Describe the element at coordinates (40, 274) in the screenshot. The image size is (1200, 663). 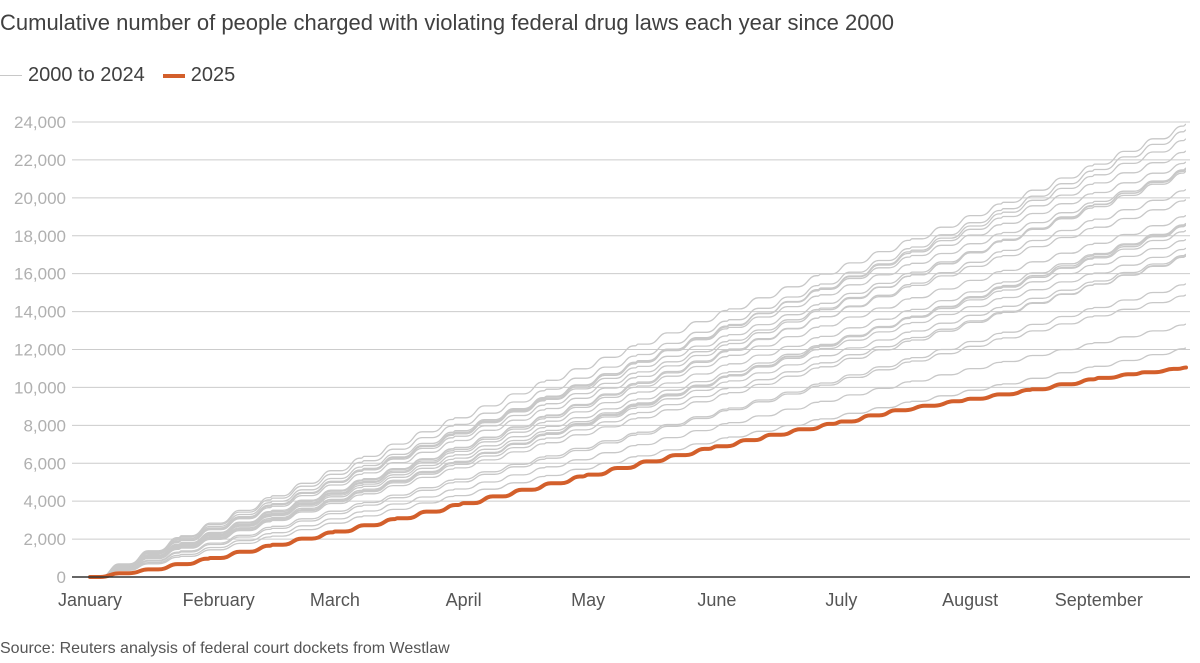
I see `y-tick-label: 16,000` at that location.